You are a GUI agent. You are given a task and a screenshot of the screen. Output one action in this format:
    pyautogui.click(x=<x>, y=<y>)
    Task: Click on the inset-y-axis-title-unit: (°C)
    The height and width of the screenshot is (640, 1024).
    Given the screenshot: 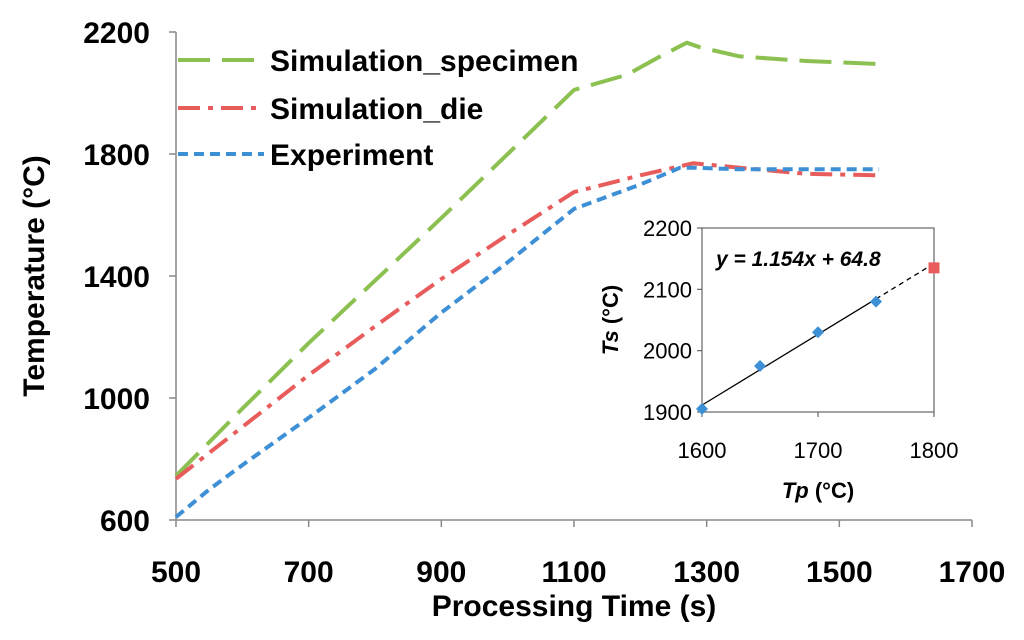 What is the action you would take?
    pyautogui.click(x=610, y=307)
    